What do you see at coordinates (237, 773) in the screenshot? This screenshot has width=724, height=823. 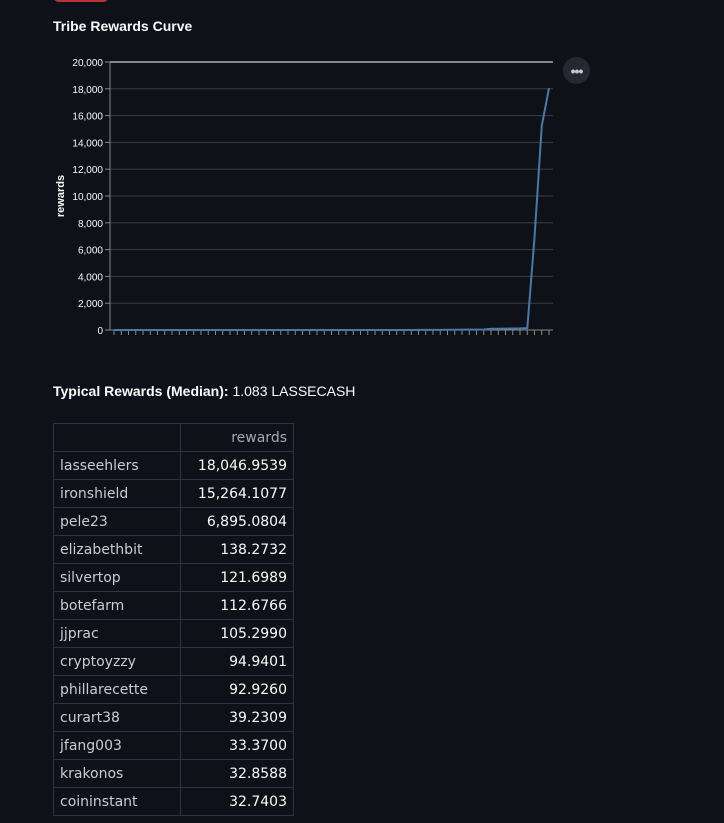 I see `row-rewards-value: 32.8588` at bounding box center [237, 773].